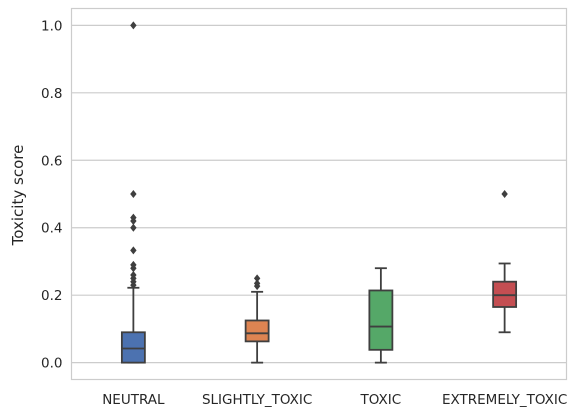 The height and width of the screenshot is (418, 585). Describe the element at coordinates (381, 400) in the screenshot. I see `x-tick-label: TOXIC` at that location.